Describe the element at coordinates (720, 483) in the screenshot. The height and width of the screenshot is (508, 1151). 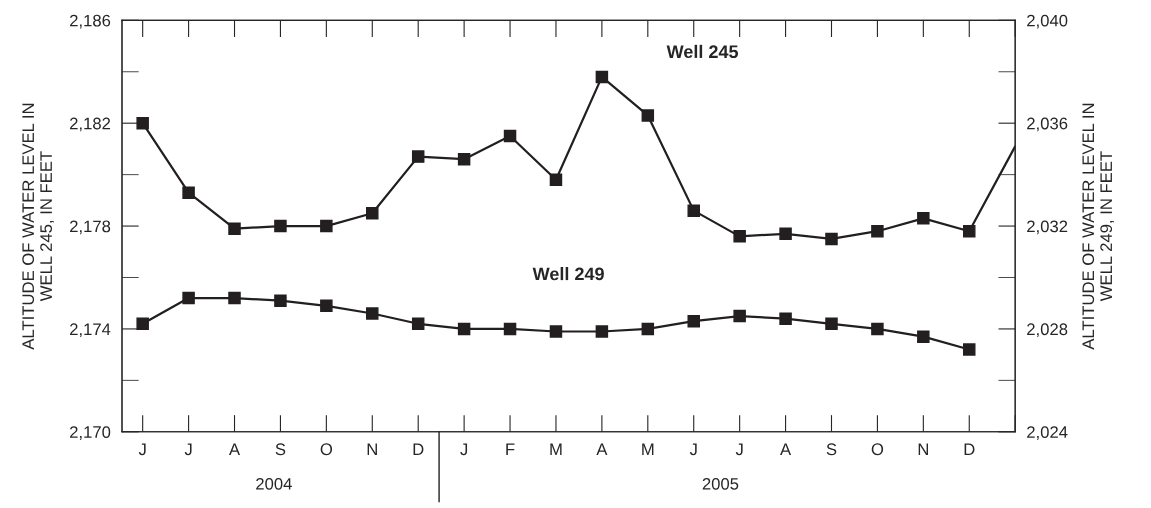
I see `text: 2005` at that location.